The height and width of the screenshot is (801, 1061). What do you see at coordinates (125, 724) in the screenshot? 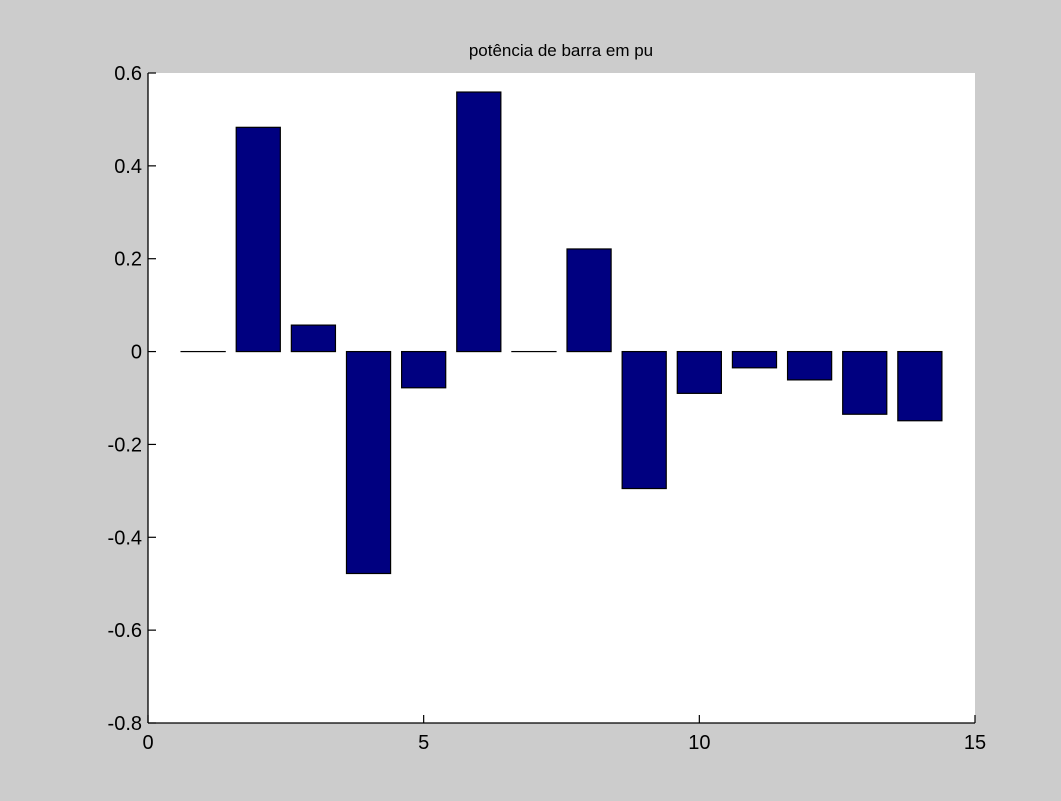
I see `y-tick-label: -0.8` at bounding box center [125, 724].